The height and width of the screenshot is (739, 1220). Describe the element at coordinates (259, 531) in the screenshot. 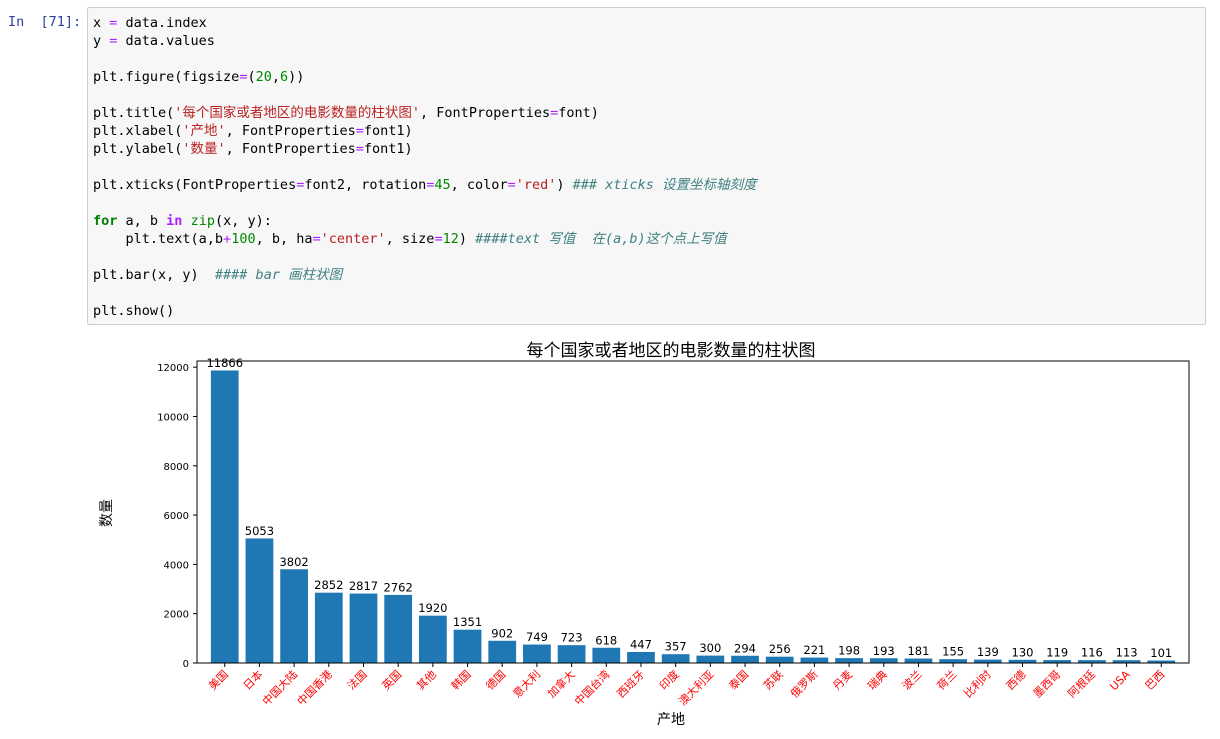

I see `value-label: 5053` at that location.